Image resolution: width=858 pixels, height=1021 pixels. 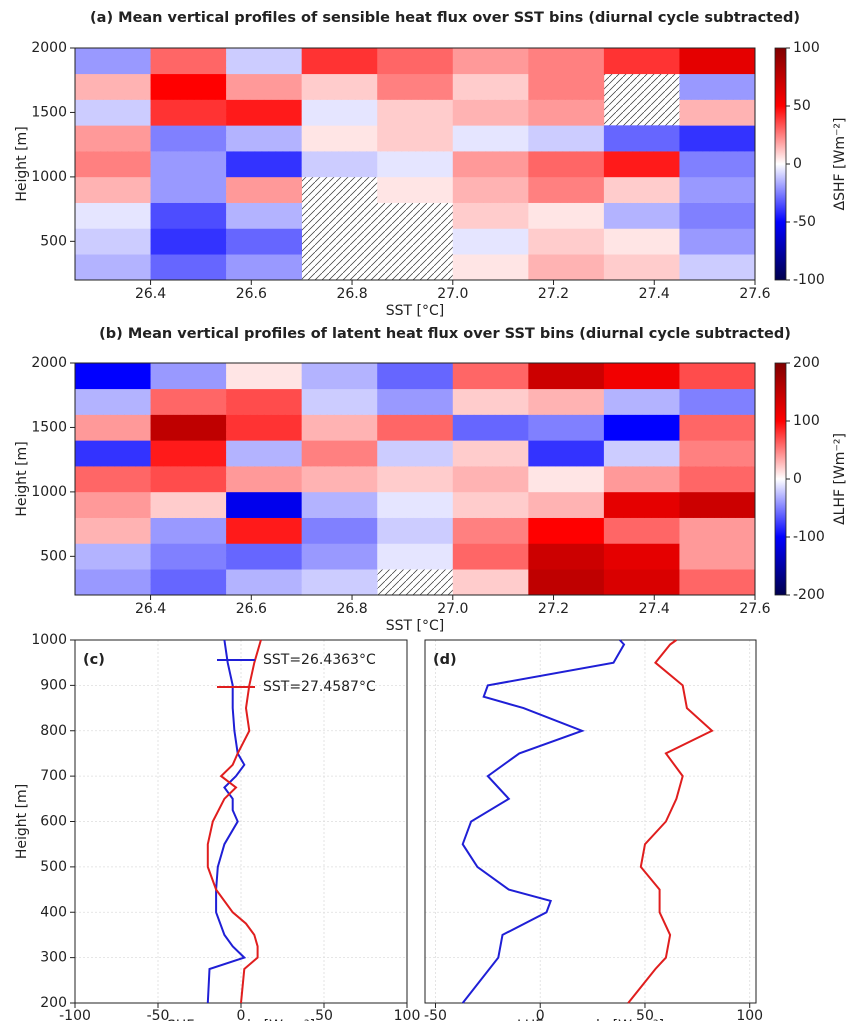 I want to click on colorbar-tick-label: 0, so click(x=797, y=479).